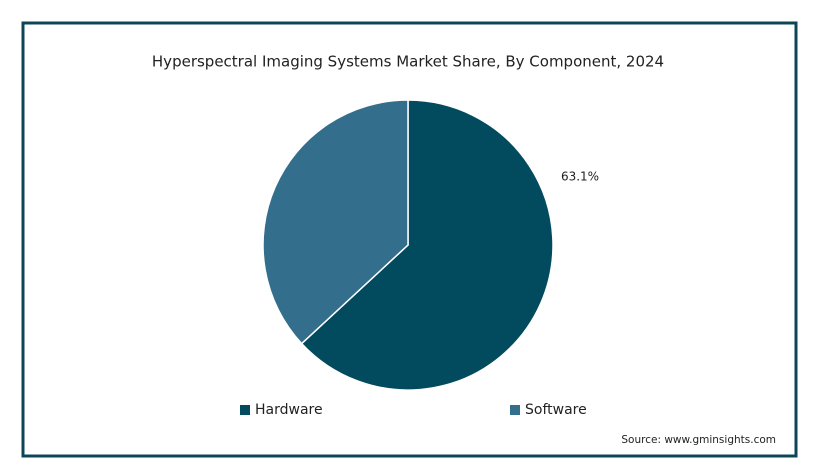 This screenshot has width=834, height=475. What do you see at coordinates (580, 176) in the screenshot?
I see `data-label: 63.1%` at bounding box center [580, 176].